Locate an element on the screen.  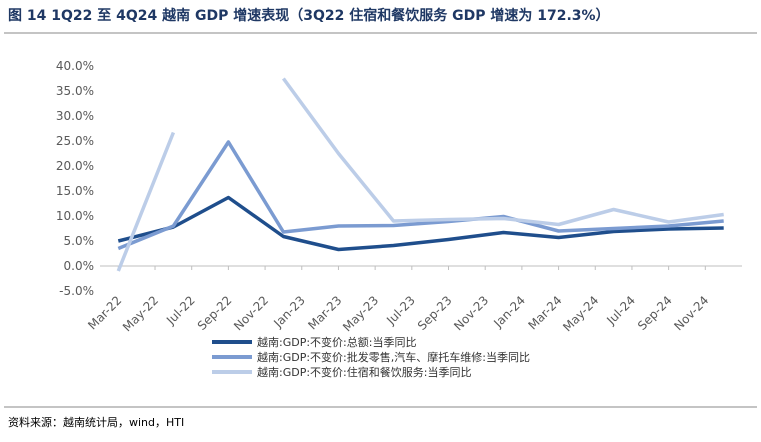
x-tick-label: Mar-22 is located at coordinates (104, 312).